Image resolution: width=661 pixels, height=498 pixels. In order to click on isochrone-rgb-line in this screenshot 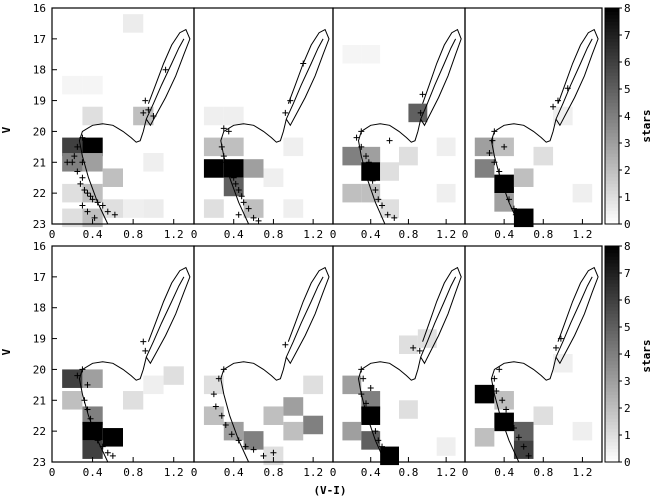, I will do `click(441, 315)`.